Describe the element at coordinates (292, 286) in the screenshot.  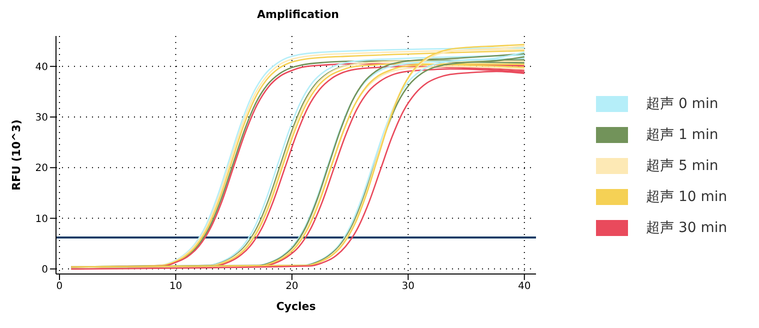
I see `x-tick-label: 20` at that location.